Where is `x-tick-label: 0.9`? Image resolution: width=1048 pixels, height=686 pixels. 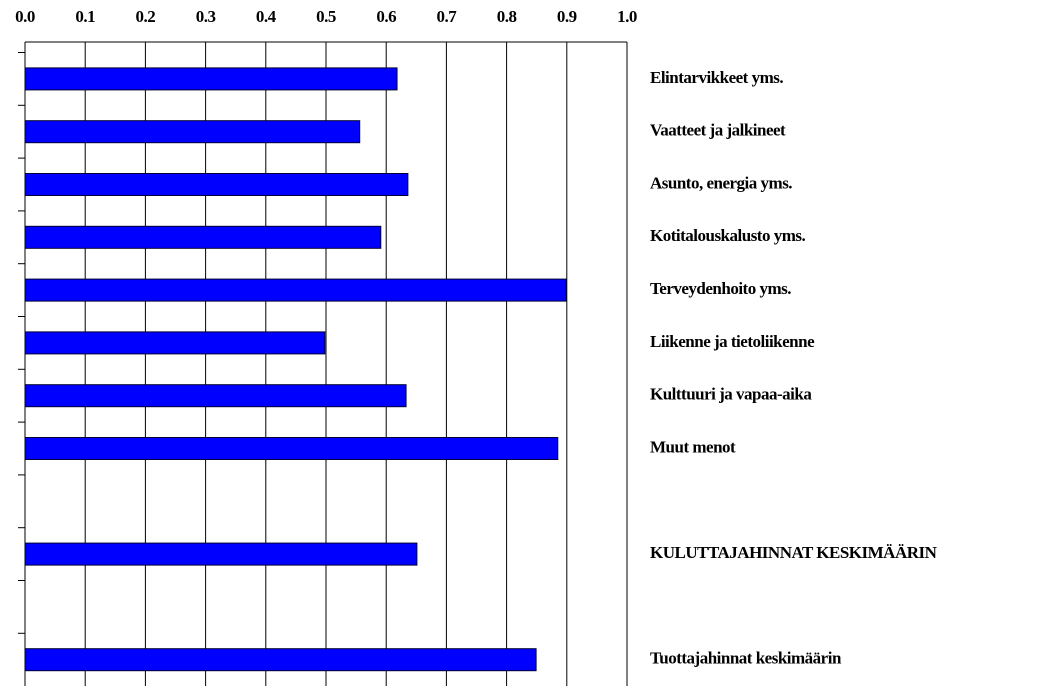
x-tick-label: 0.9 is located at coordinates (567, 16).